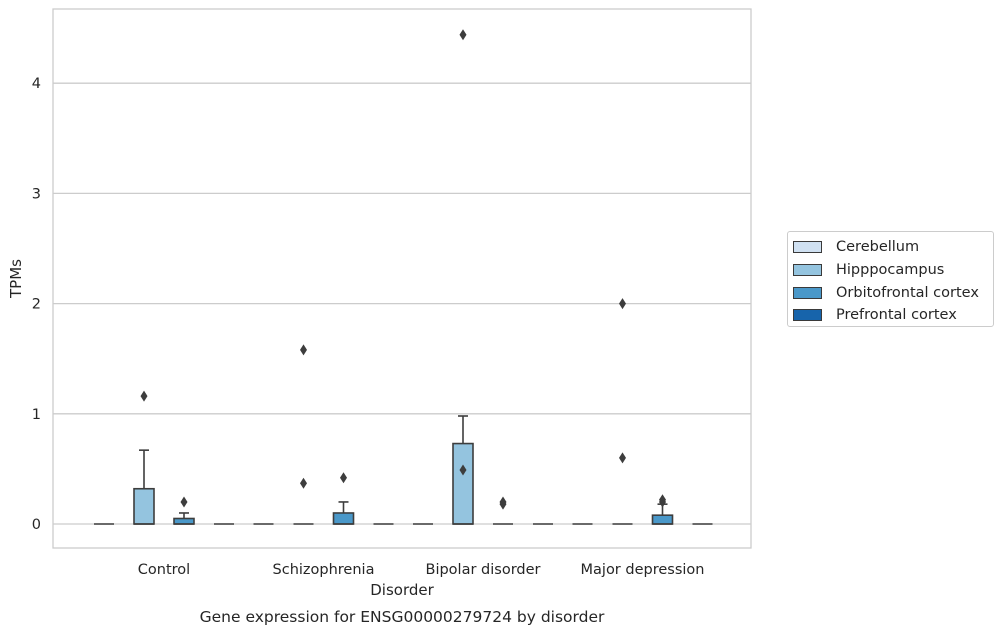  I want to click on box-orbitofrontal-cortex-schizophrenia, so click(343, 498).